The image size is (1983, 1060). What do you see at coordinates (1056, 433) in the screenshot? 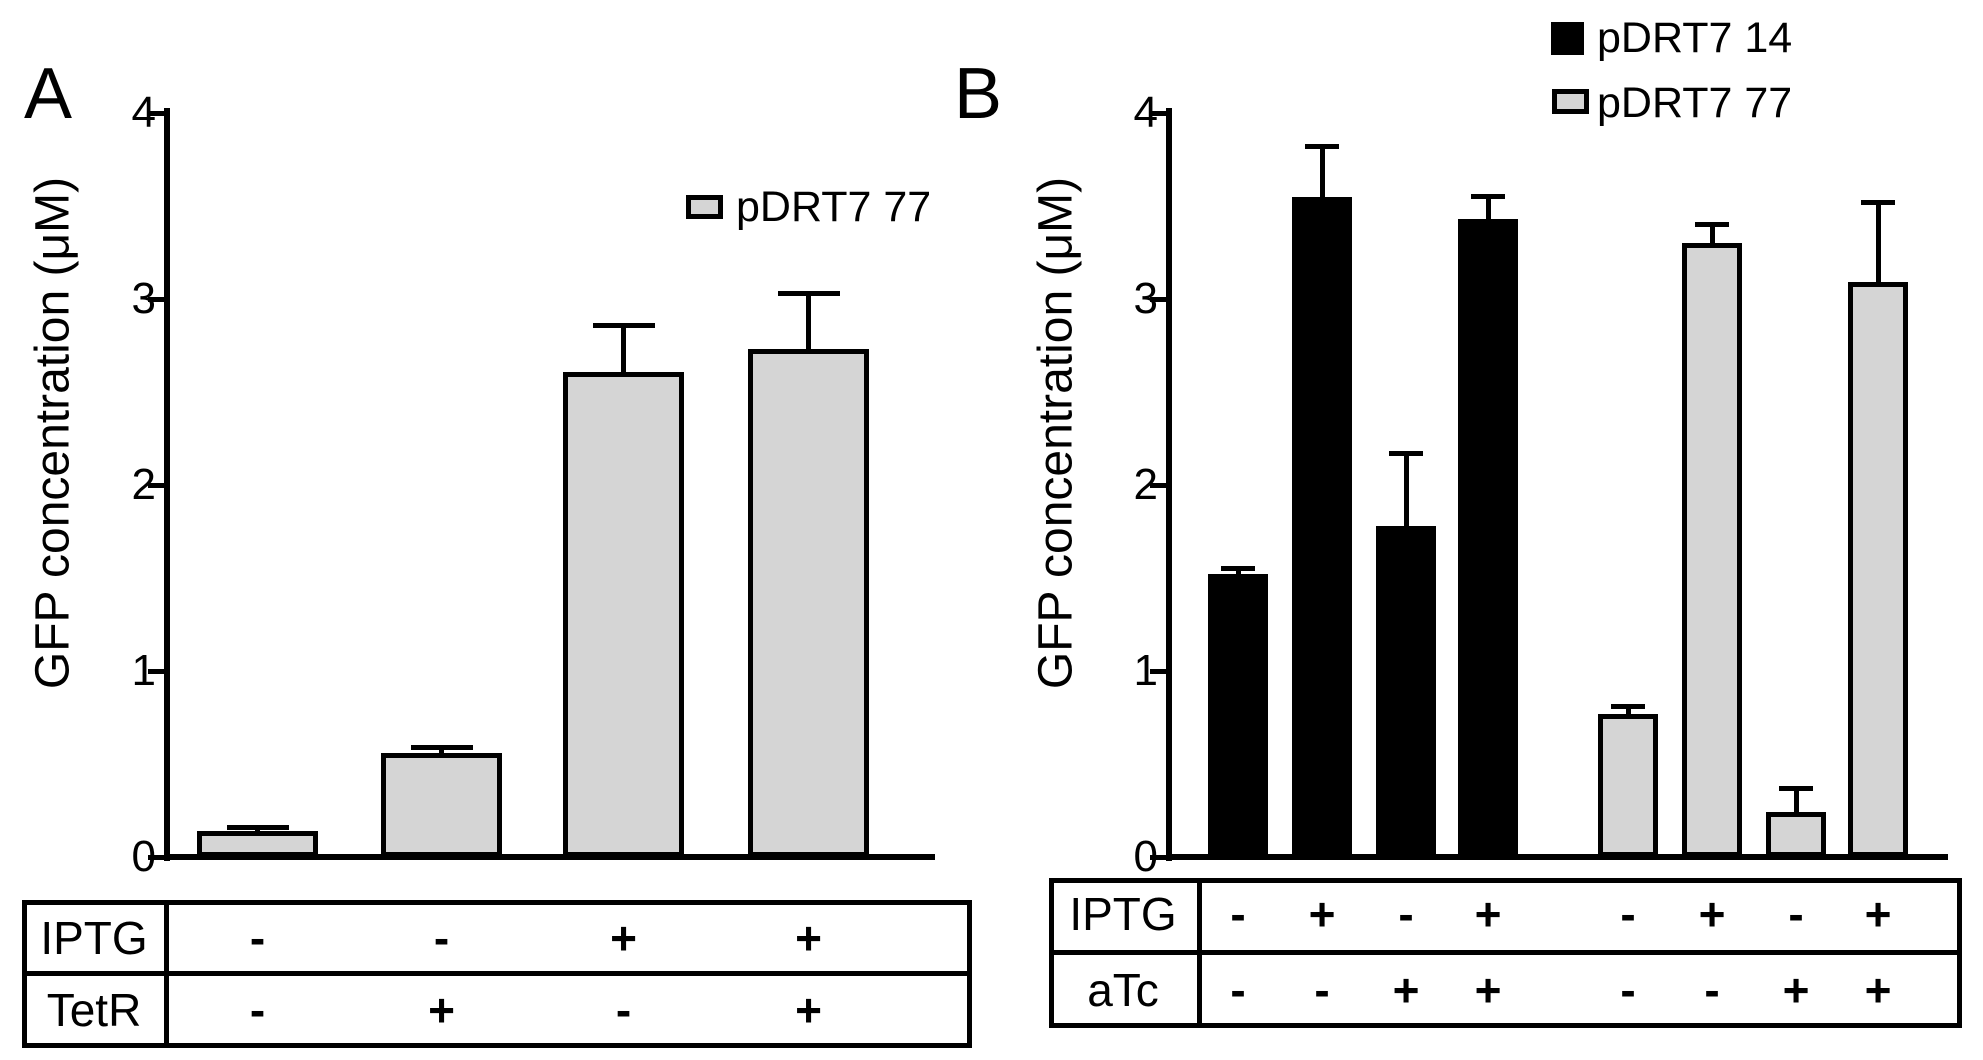
I see `panel-b-y-axis-title: GFP concentration (μM)` at bounding box center [1056, 433].